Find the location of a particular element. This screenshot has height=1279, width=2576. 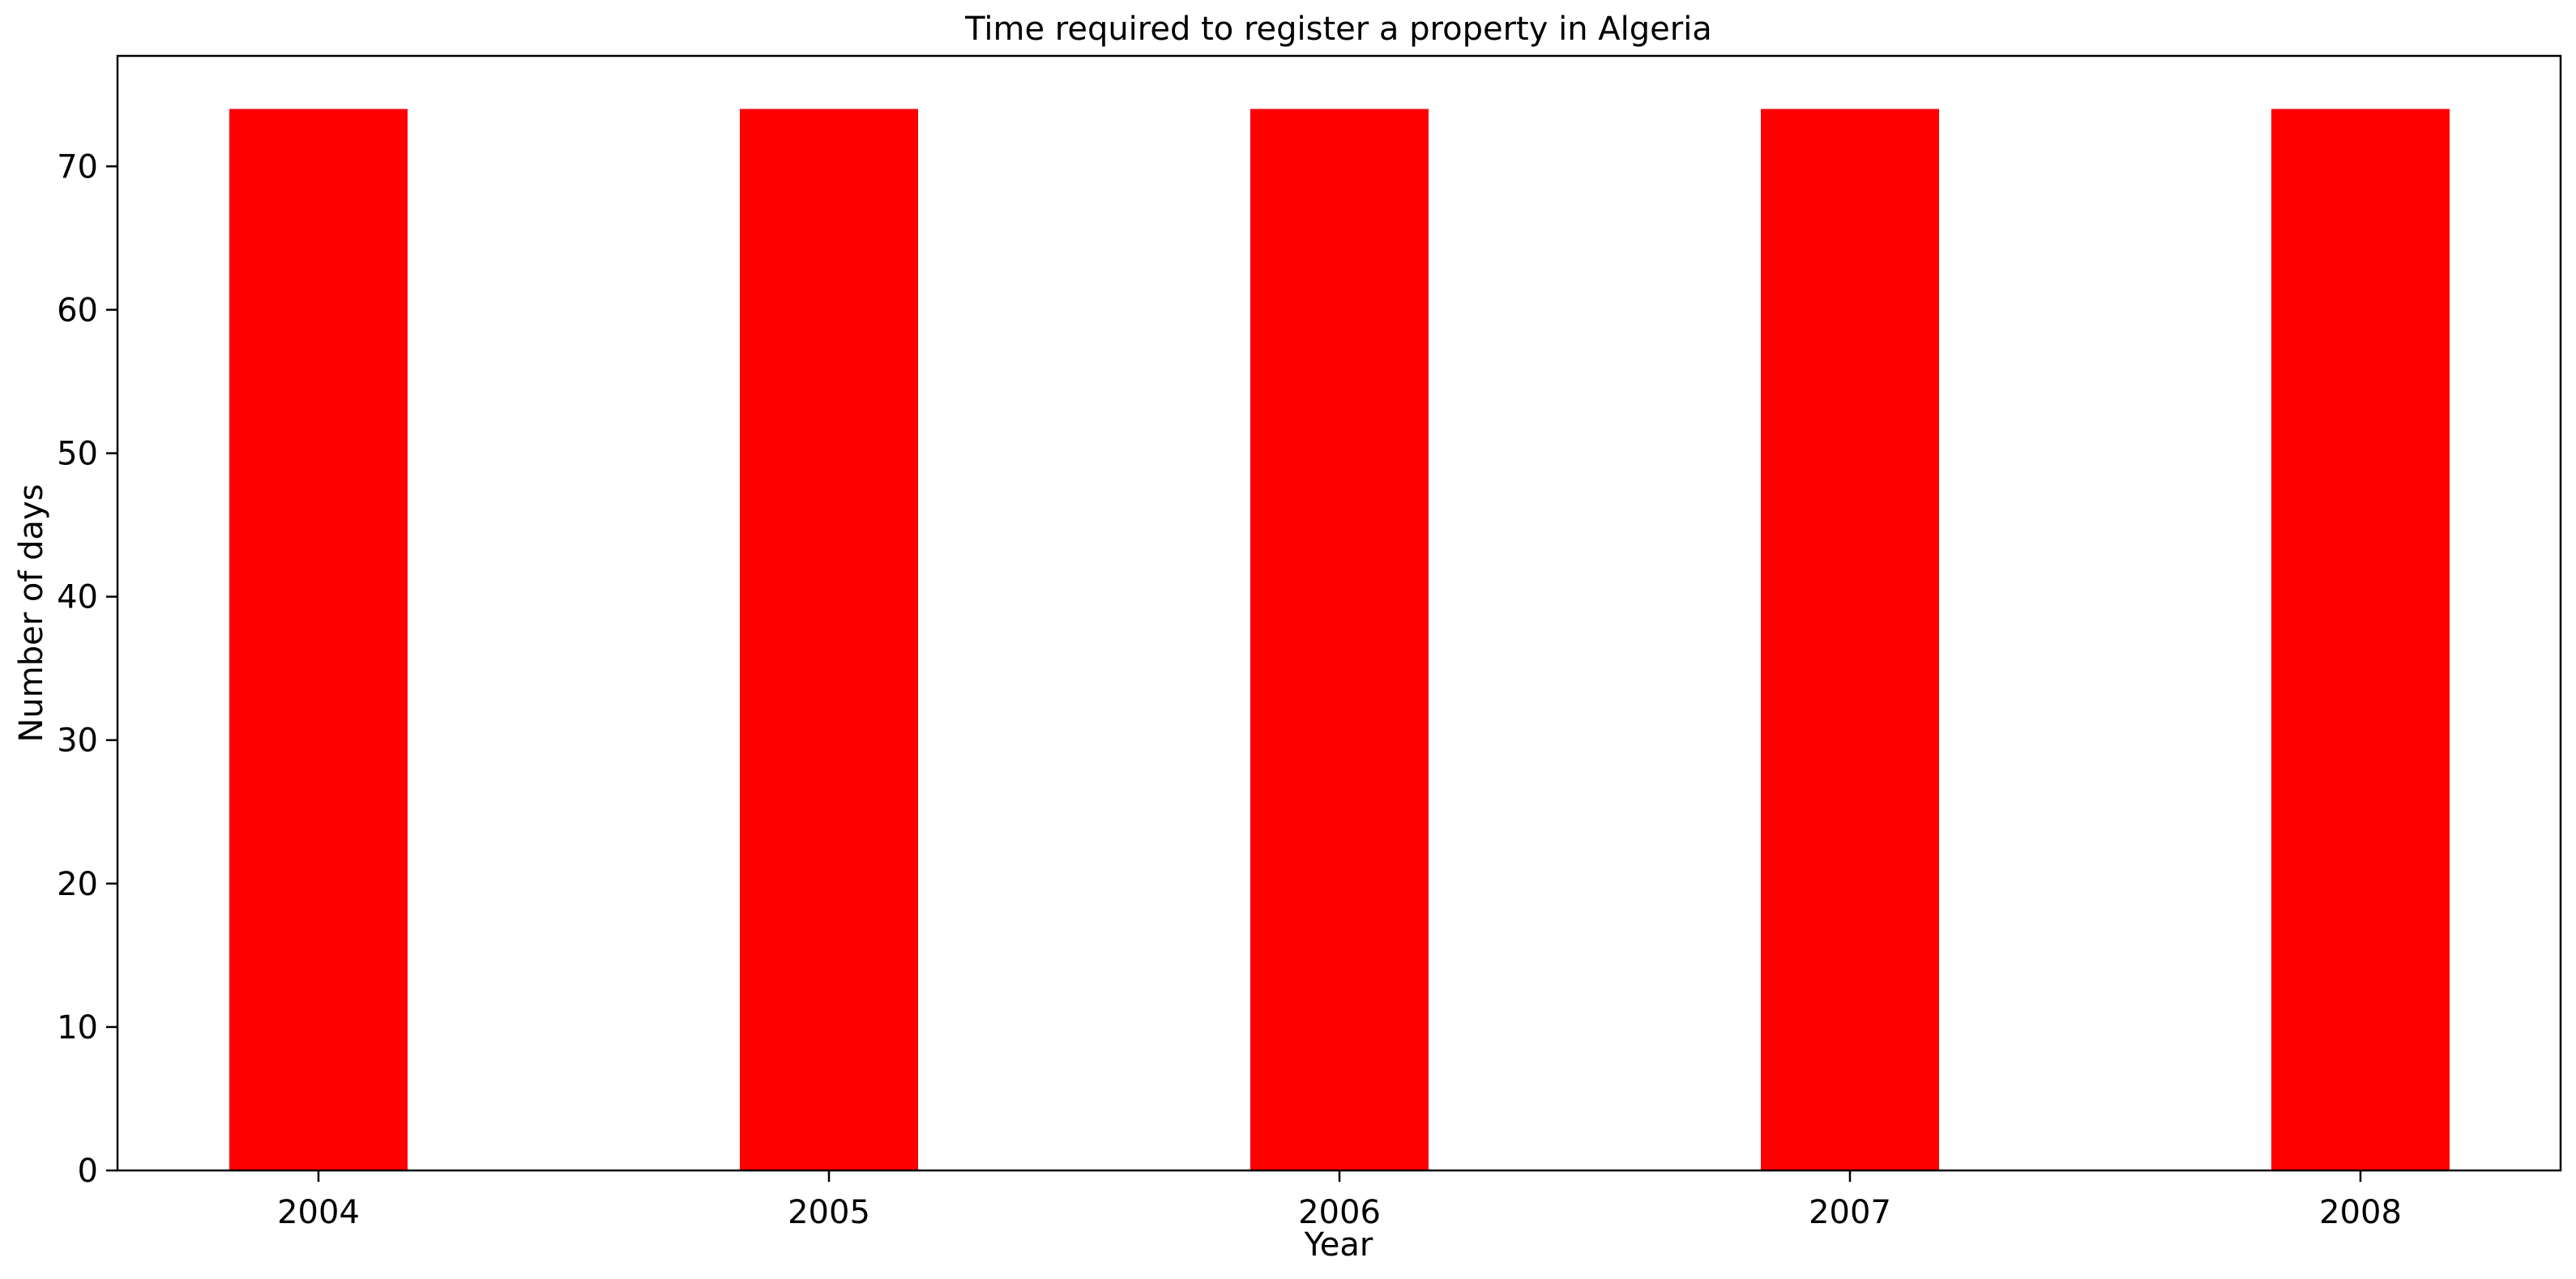

x-axis: 2004 2005 2006 2007 2008 is located at coordinates (1339, 1200).